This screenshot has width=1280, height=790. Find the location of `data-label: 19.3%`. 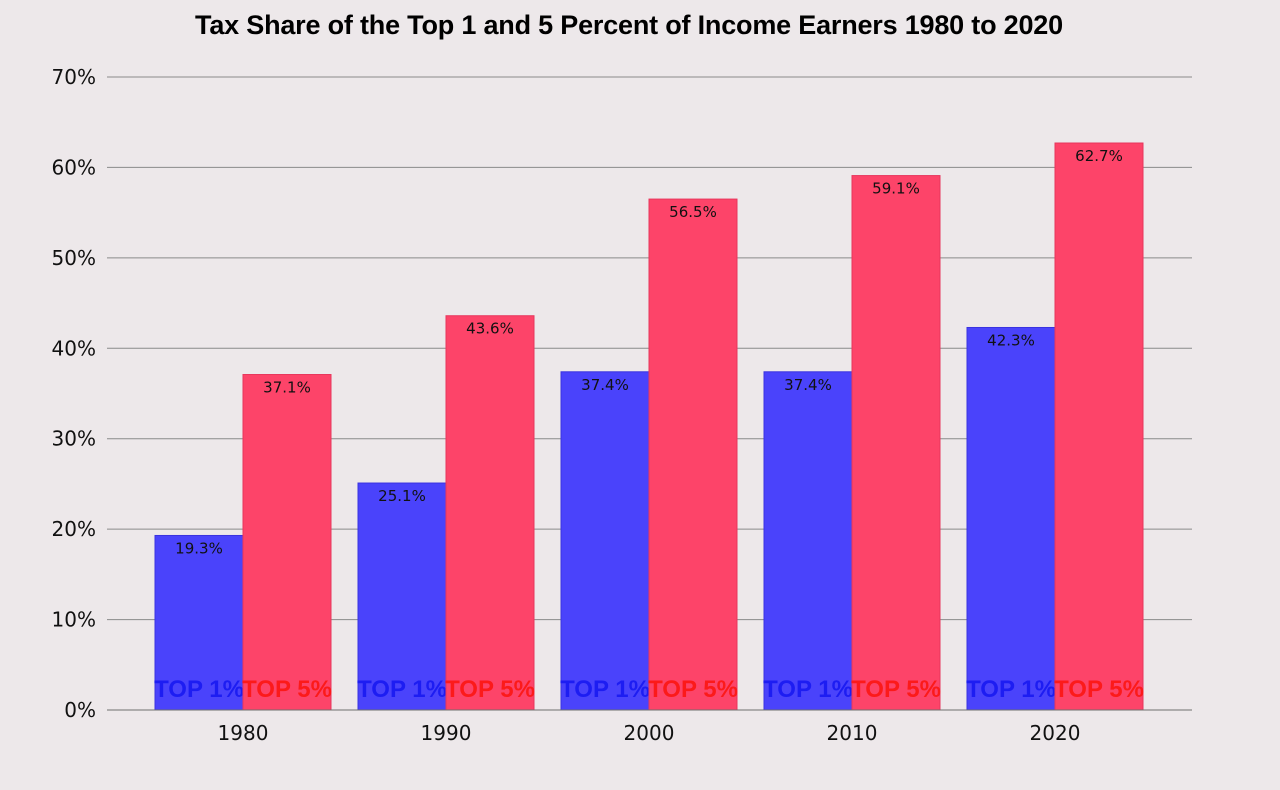

data-label: 19.3% is located at coordinates (199, 548).